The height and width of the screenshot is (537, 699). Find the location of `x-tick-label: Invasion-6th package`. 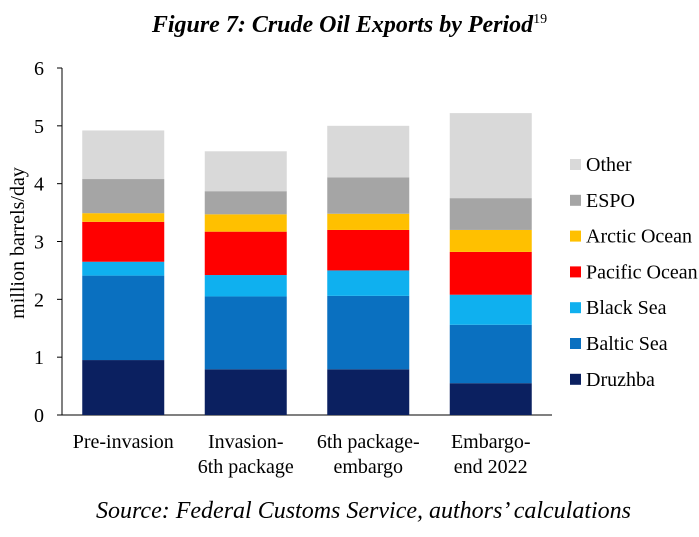

x-tick-label: Invasion-6th package is located at coordinates (246, 454).